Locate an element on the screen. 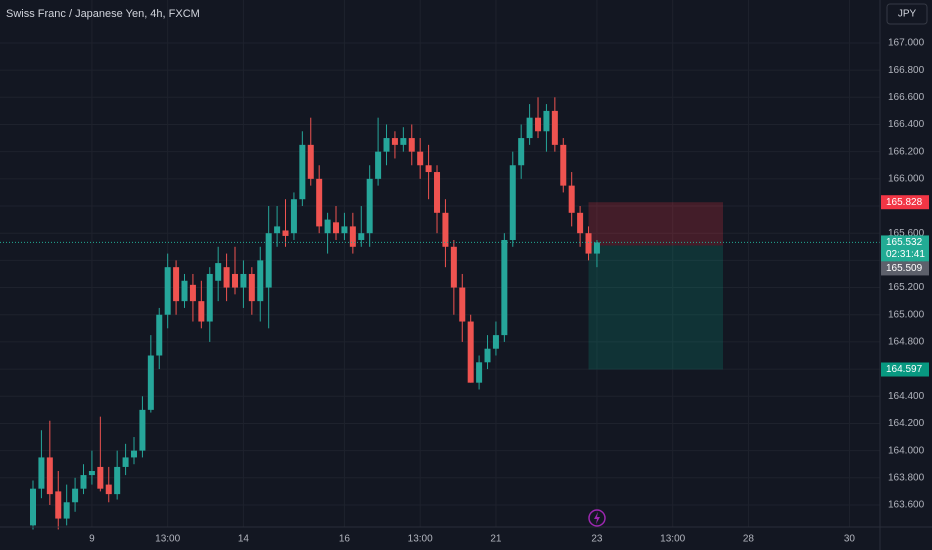 The height and width of the screenshot is (550, 932). y-tick-label: 166.400 is located at coordinates (906, 124).